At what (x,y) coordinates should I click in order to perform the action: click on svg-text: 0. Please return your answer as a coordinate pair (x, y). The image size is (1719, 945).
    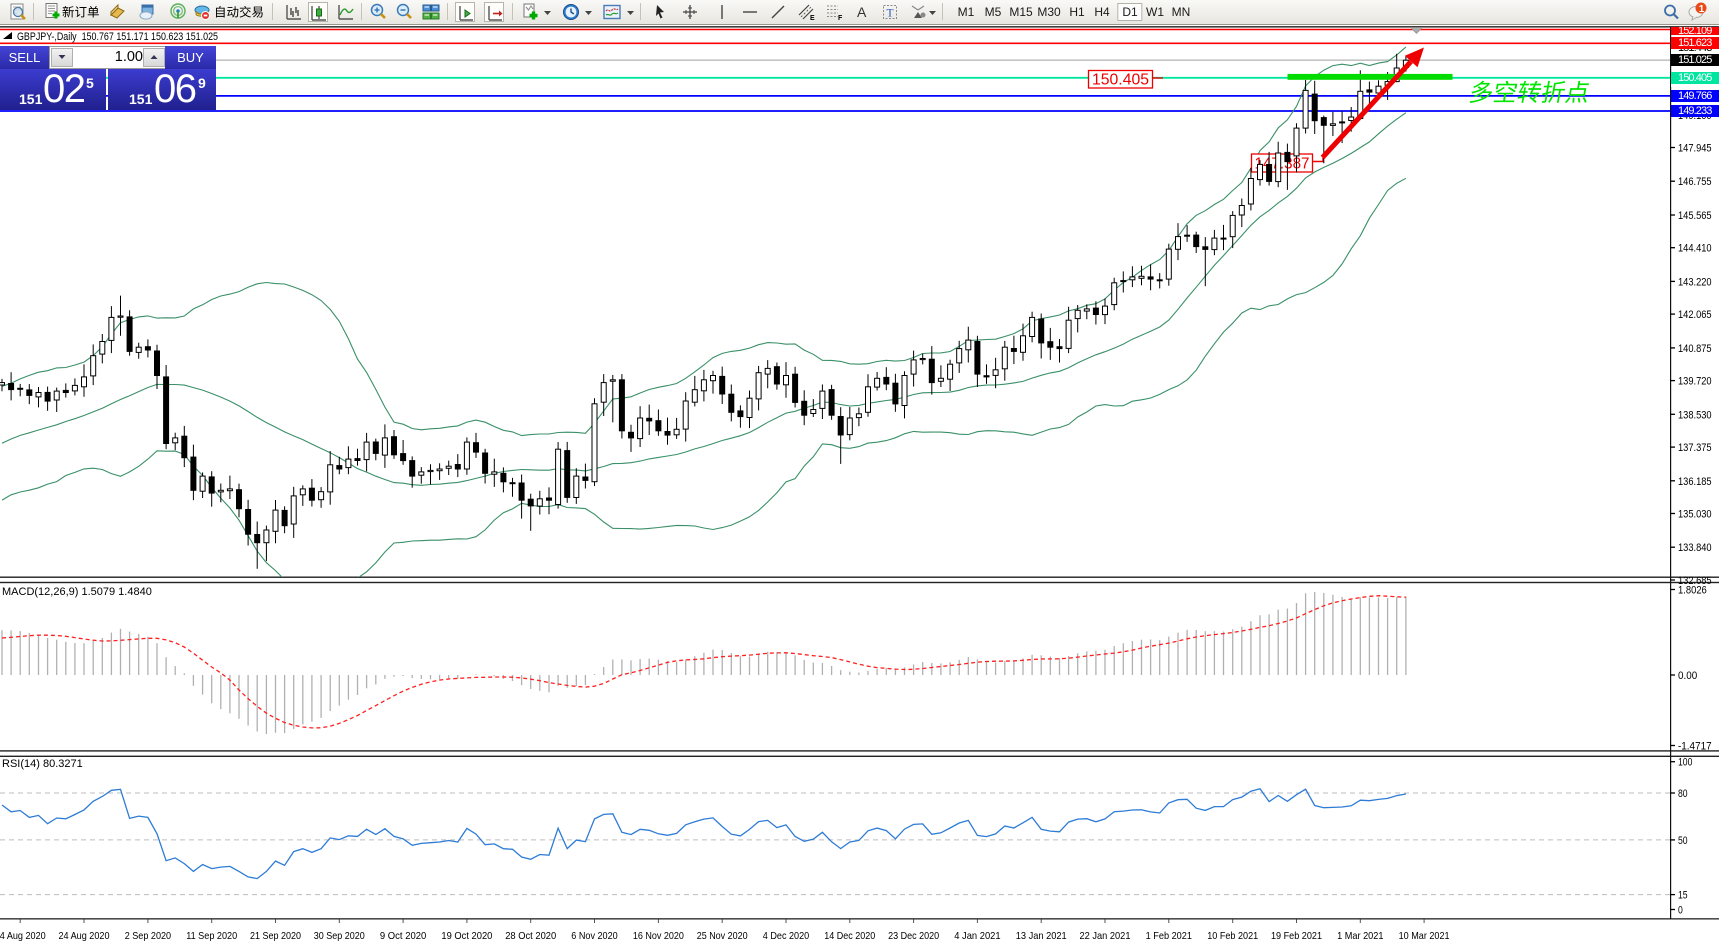
    Looking at the image, I should click on (1680, 911).